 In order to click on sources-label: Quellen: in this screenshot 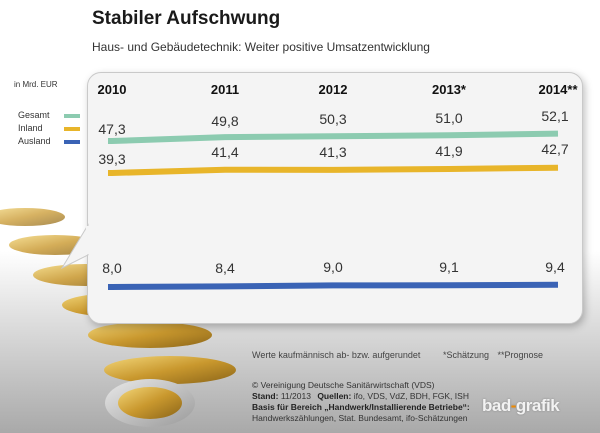, I will do `click(334, 396)`.